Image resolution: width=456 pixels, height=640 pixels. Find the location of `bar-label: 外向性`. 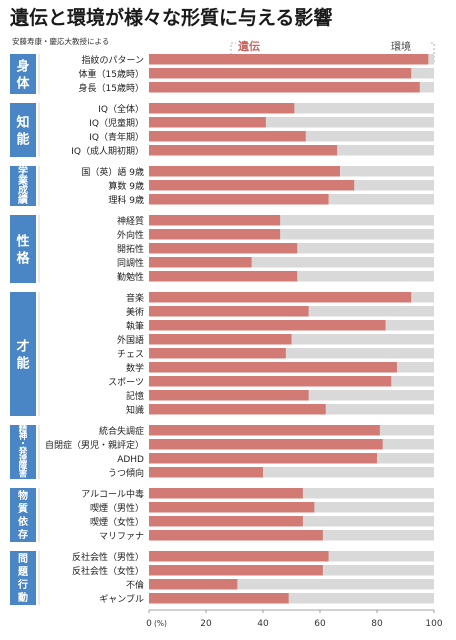

bar-label: 外向性 is located at coordinates (130, 235).